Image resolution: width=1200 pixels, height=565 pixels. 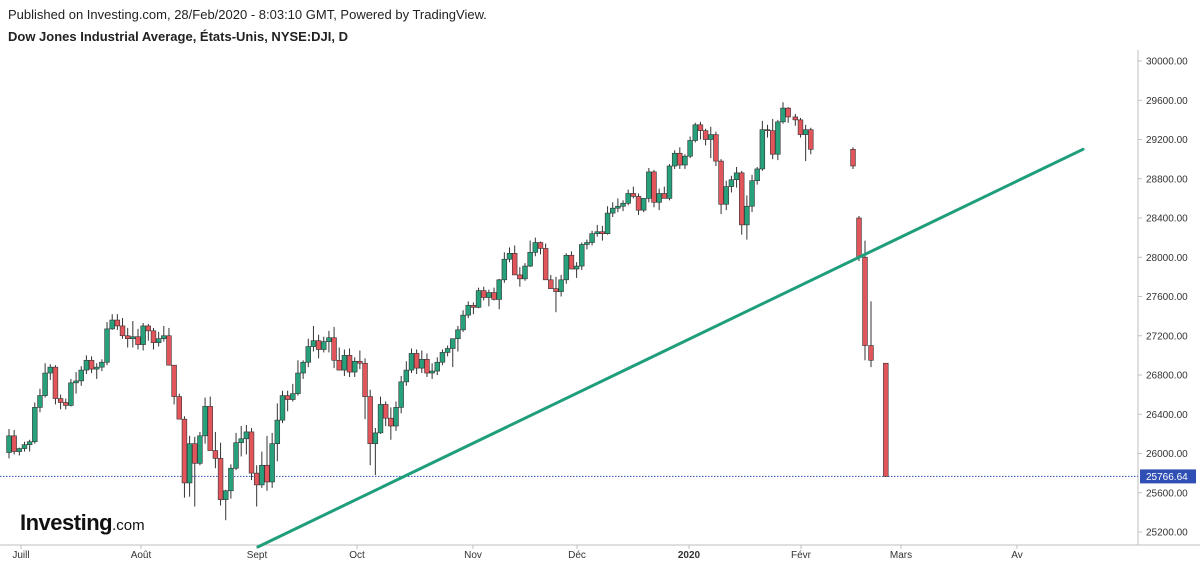 I want to click on y-tick-label: 28800.00, so click(x=1167, y=179).